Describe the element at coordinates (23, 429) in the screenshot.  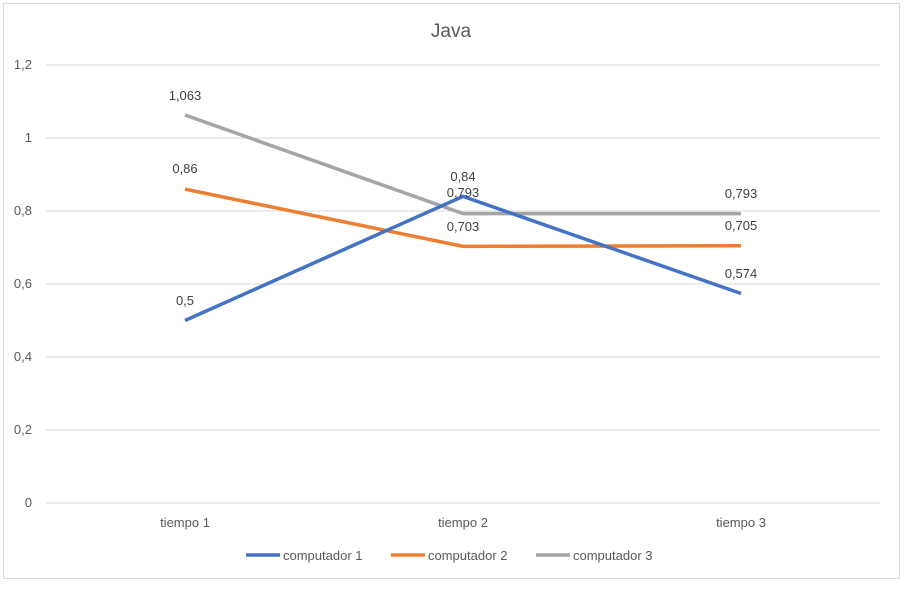
I see `y-tick-label: 0,2` at that location.